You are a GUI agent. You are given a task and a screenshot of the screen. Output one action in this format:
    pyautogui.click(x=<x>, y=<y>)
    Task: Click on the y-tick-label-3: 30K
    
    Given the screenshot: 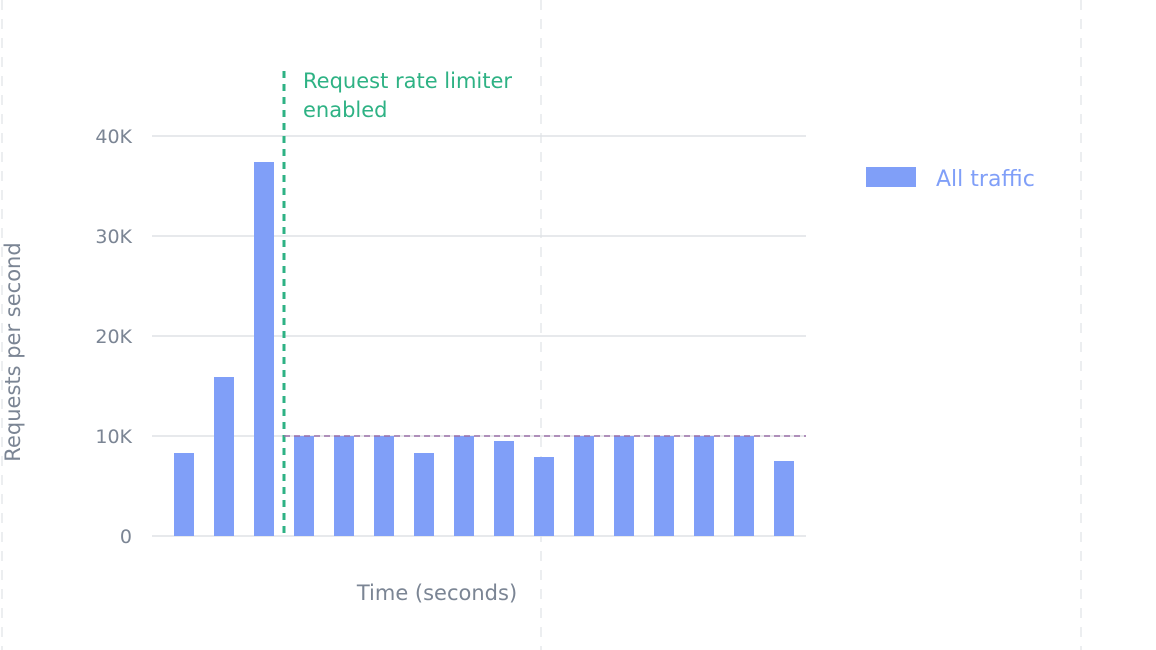 What is the action you would take?
    pyautogui.click(x=113, y=237)
    